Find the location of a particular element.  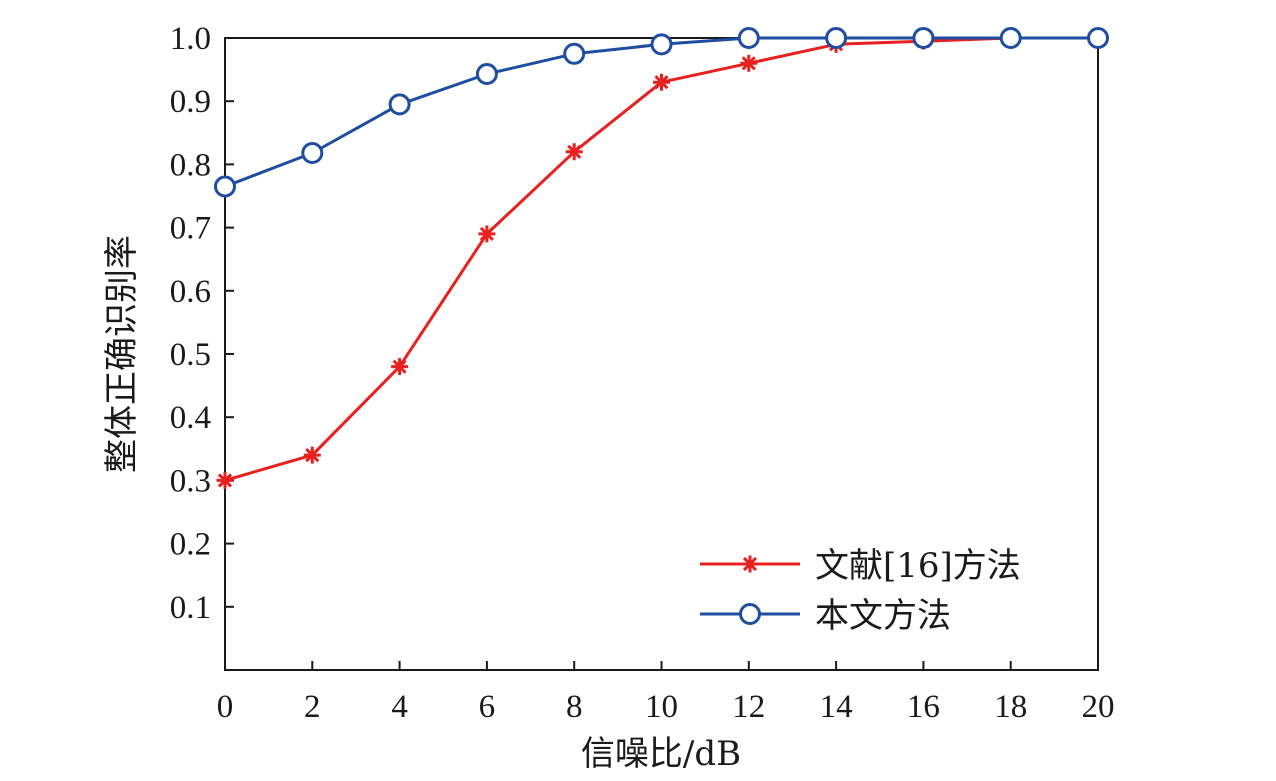

y-tick-label: 0.7 is located at coordinates (190, 229).